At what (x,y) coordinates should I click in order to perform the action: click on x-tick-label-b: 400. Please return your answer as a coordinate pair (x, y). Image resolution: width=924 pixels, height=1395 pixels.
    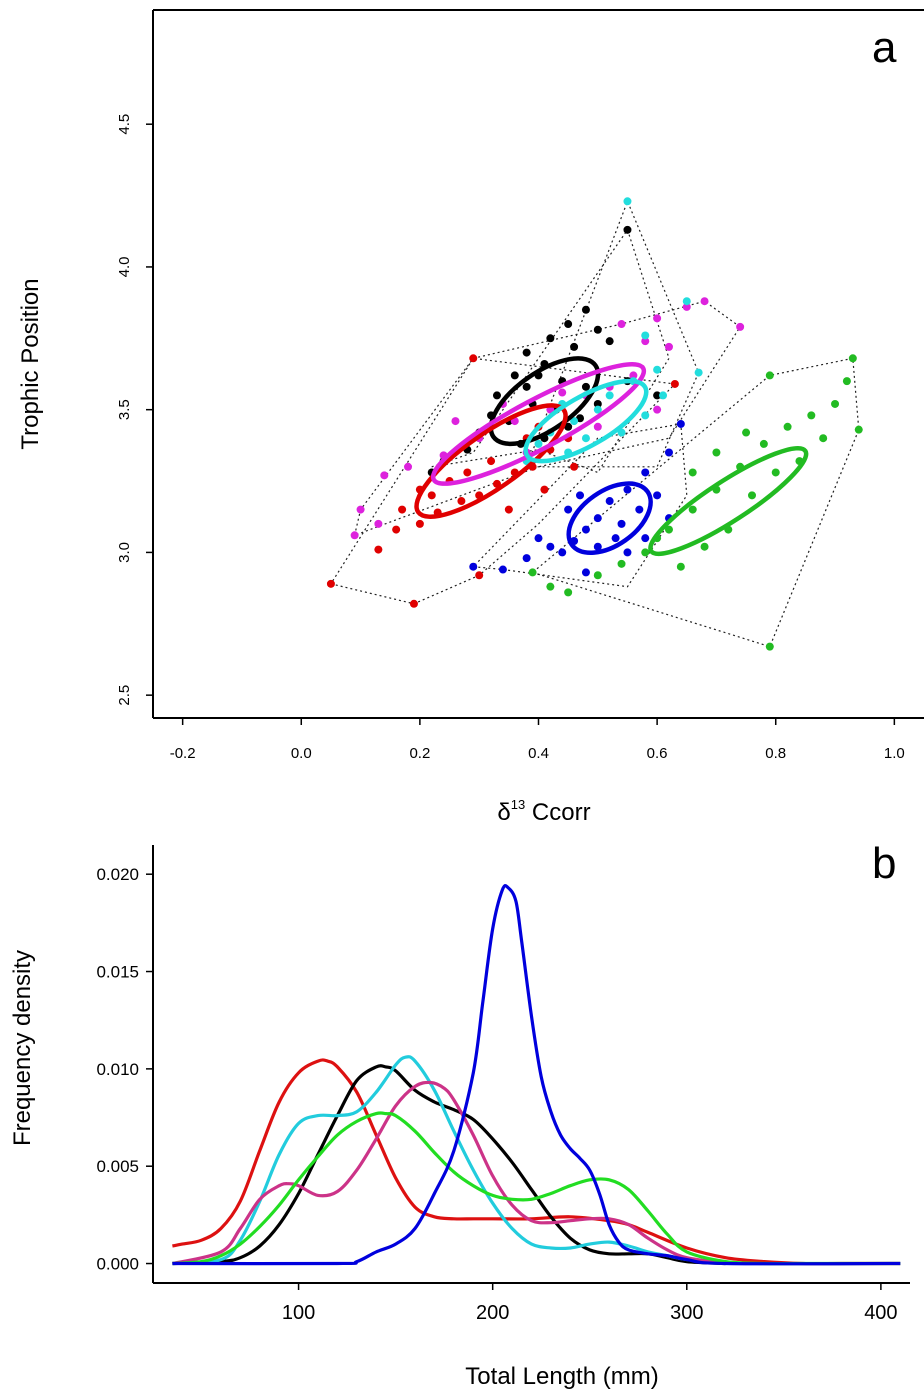
    Looking at the image, I should click on (880, 1313).